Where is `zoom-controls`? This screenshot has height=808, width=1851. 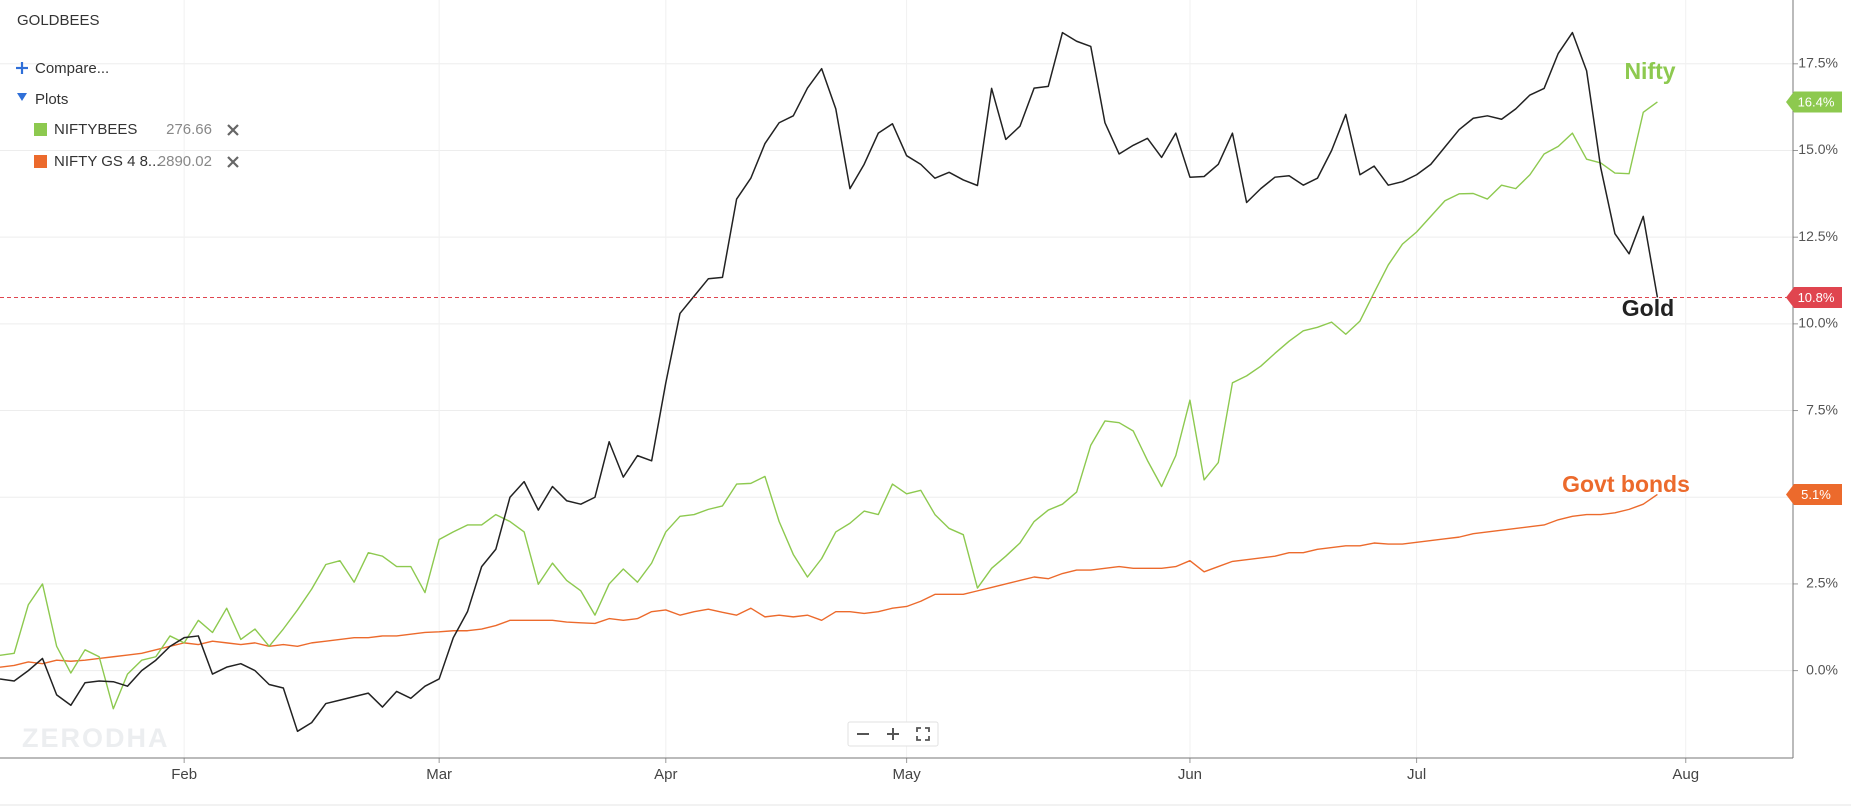 zoom-controls is located at coordinates (893, 734).